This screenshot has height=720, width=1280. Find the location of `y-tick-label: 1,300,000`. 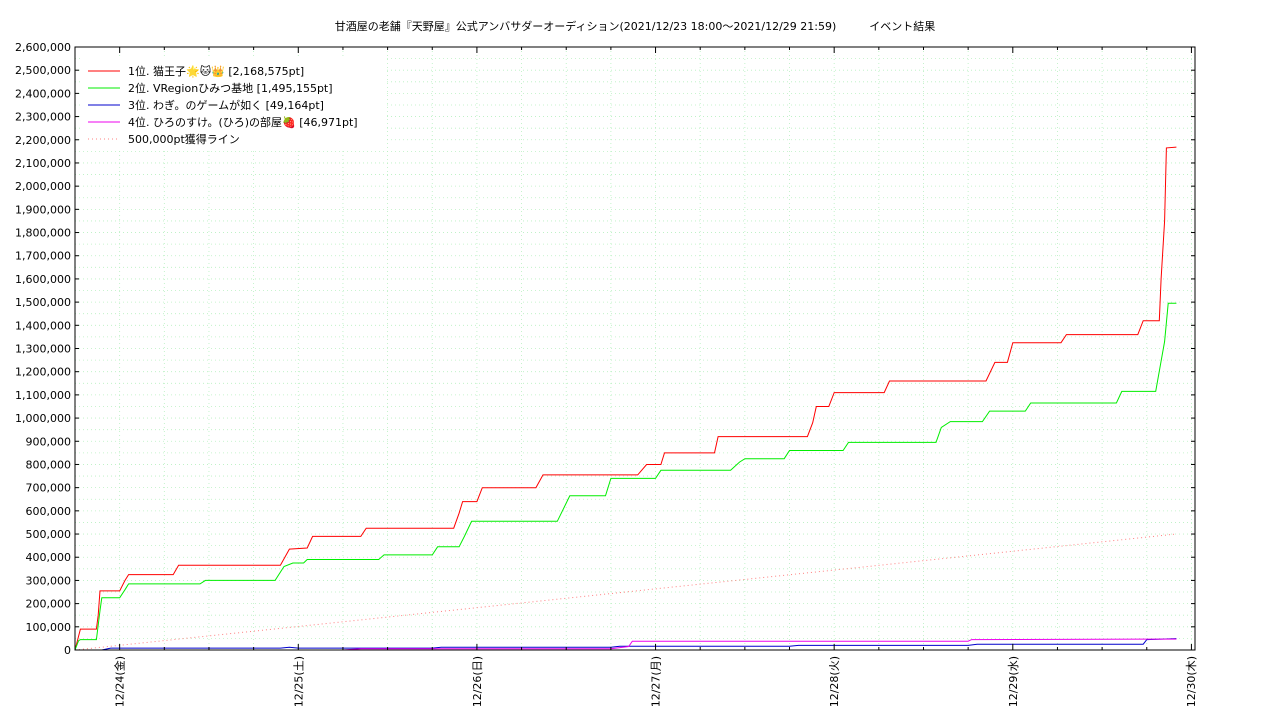

y-tick-label: 1,300,000 is located at coordinates (43, 349).